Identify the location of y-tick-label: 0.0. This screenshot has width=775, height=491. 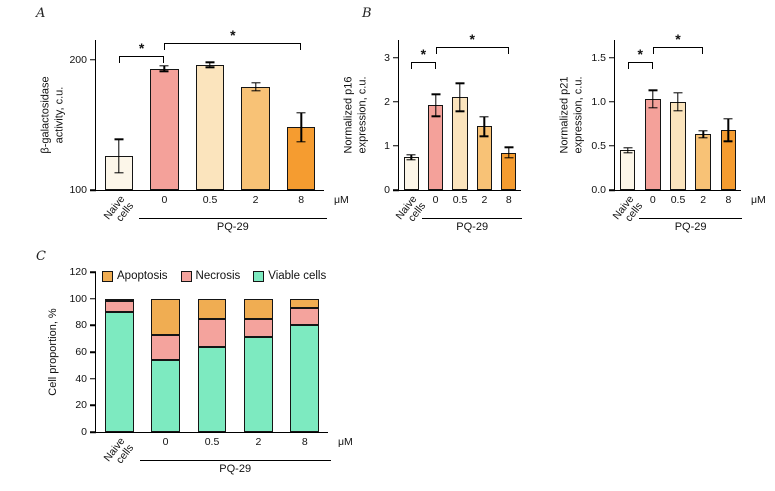
(598, 190).